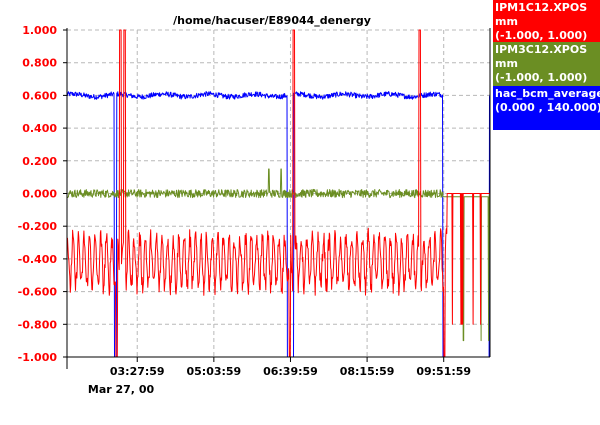 The height and width of the screenshot is (425, 600). I want to click on x-tick-label: 03:27:59, so click(137, 371).